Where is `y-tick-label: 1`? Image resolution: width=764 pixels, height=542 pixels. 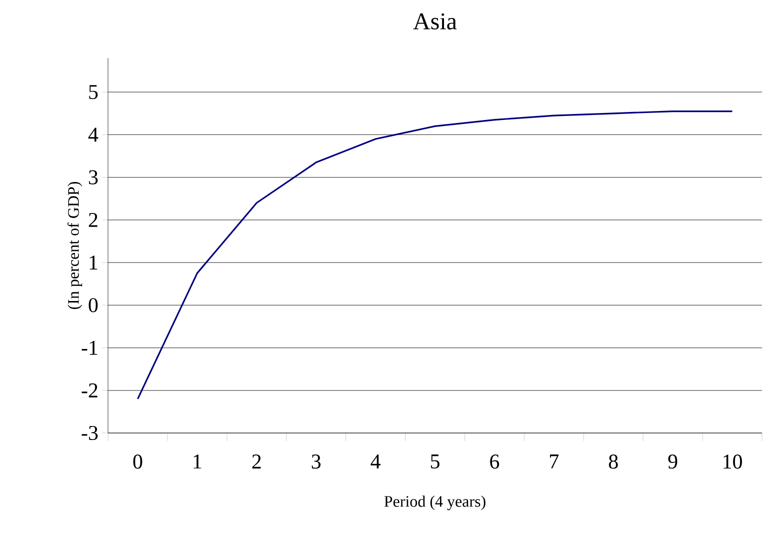 y-tick-label: 1 is located at coordinates (94, 263).